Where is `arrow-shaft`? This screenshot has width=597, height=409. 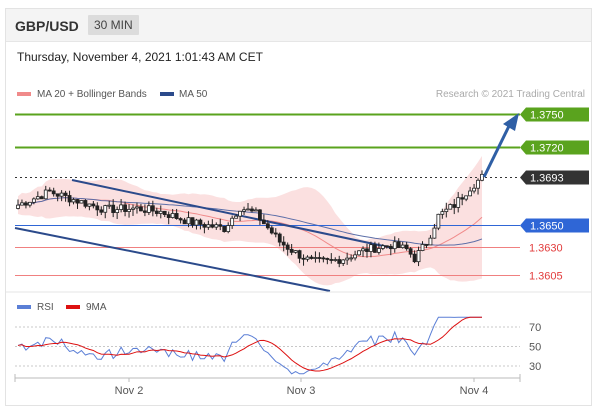 arrow-shaft is located at coordinates (497, 150).